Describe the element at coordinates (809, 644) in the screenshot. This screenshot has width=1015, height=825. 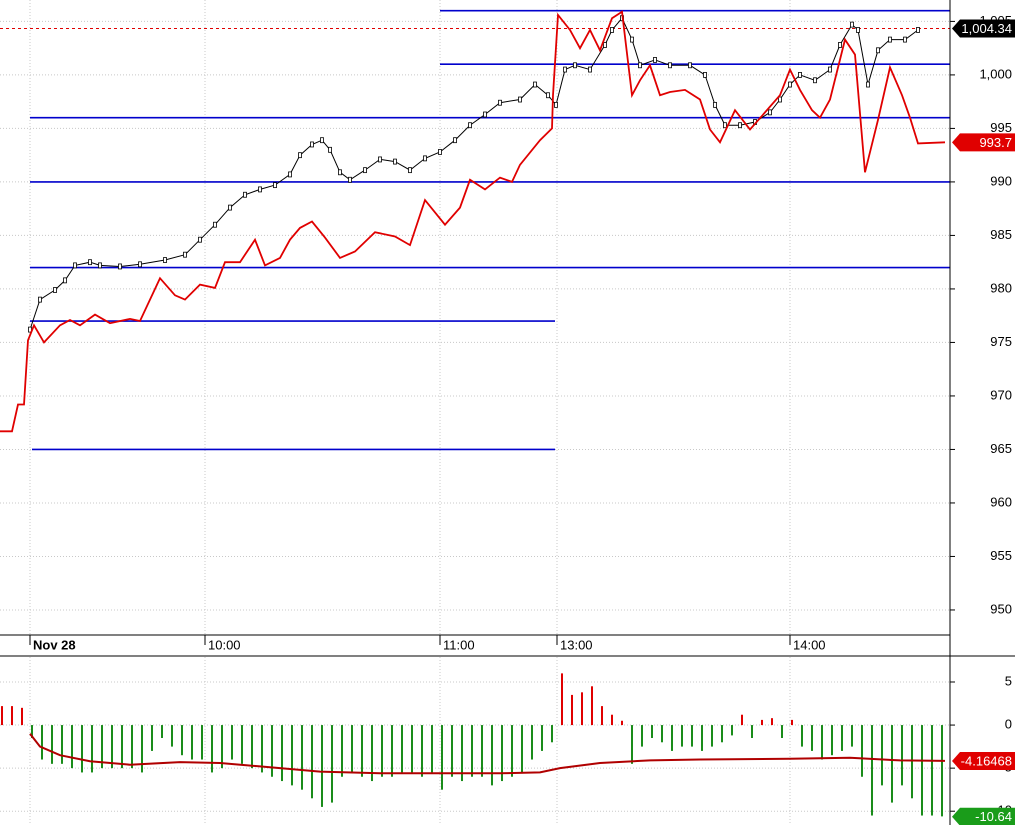
I see `x-tick-label: 14:00` at that location.